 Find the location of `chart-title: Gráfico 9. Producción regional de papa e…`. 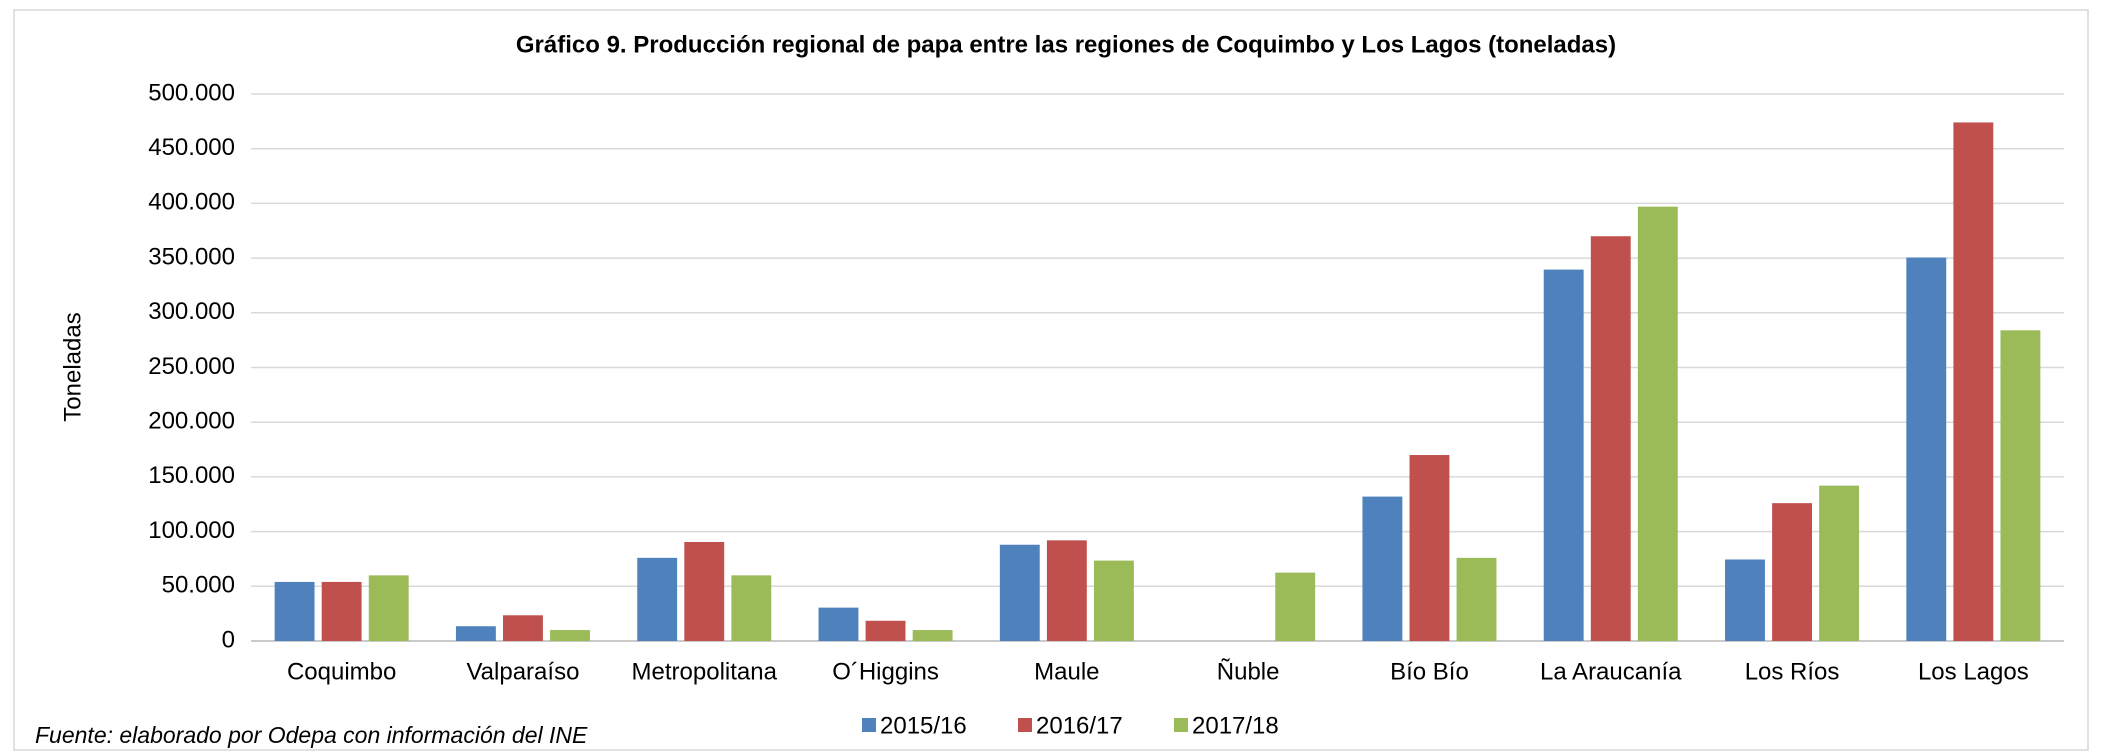

chart-title: Gráfico 9. Producción regional de papa e… is located at coordinates (1066, 44).